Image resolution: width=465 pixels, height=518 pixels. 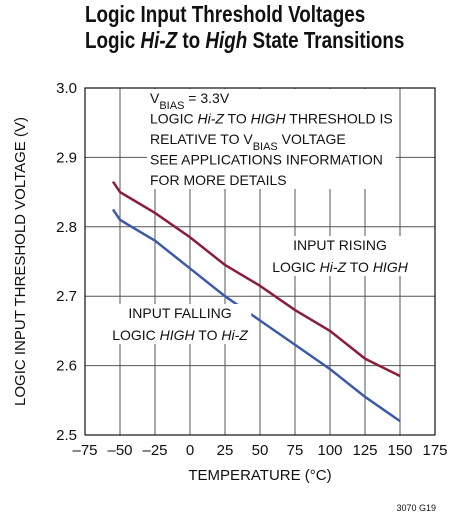 I want to click on x-tick-label: –25, so click(x=154, y=450).